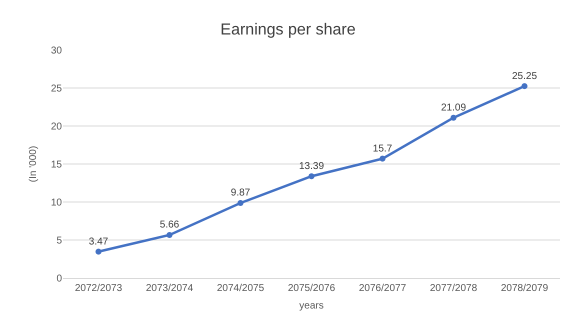  Describe the element at coordinates (56, 89) in the screenshot. I see `y-tick-label: 25` at that location.